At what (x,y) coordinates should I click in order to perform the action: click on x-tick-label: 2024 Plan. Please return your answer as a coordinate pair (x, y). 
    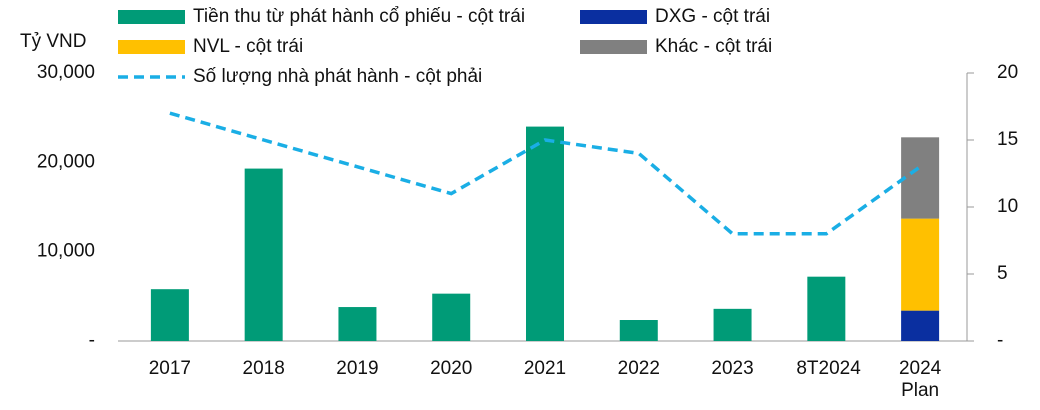
    Looking at the image, I should click on (920, 379).